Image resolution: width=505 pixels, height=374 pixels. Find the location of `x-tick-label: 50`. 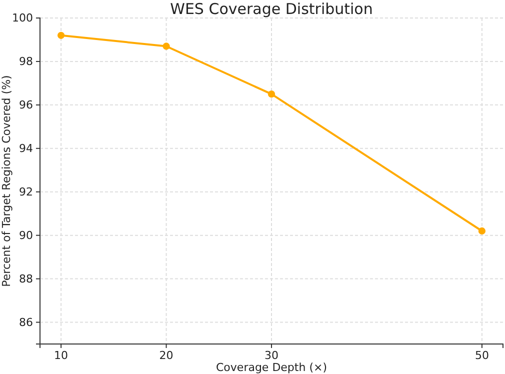

x-tick-label: 50 is located at coordinates (481, 355).